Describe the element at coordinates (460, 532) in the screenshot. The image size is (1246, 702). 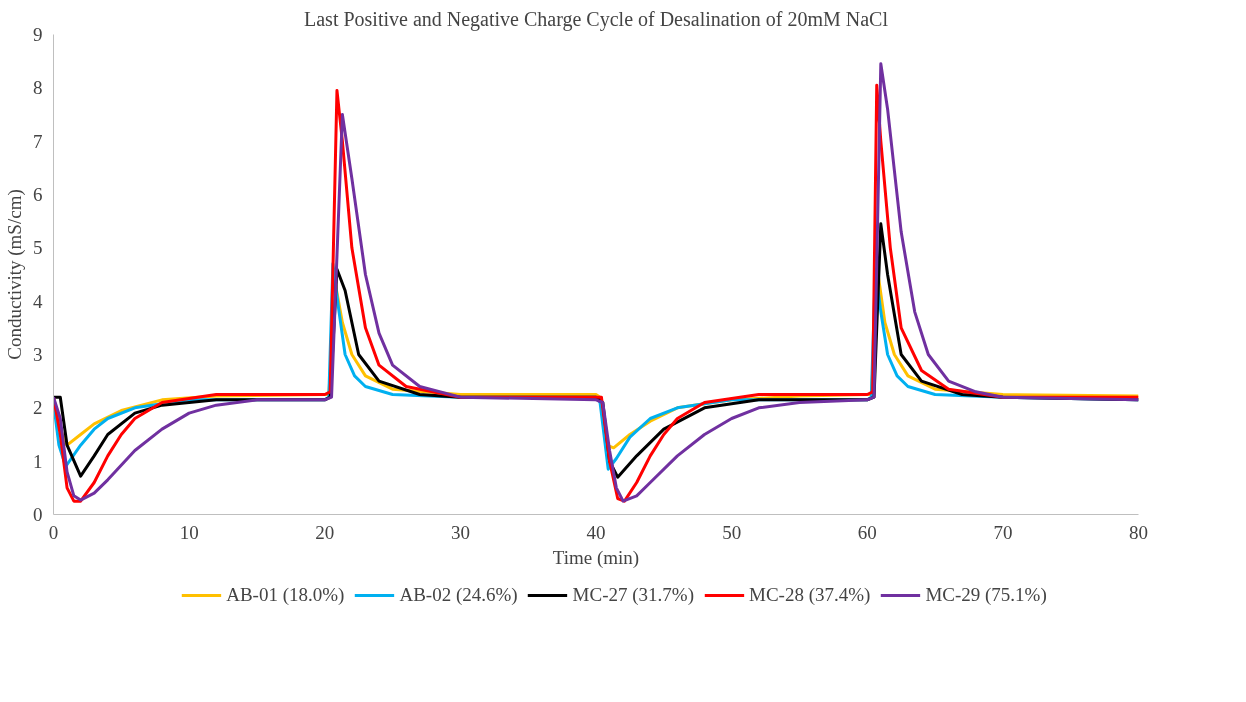
I see `x-tick-label: 30` at that location.